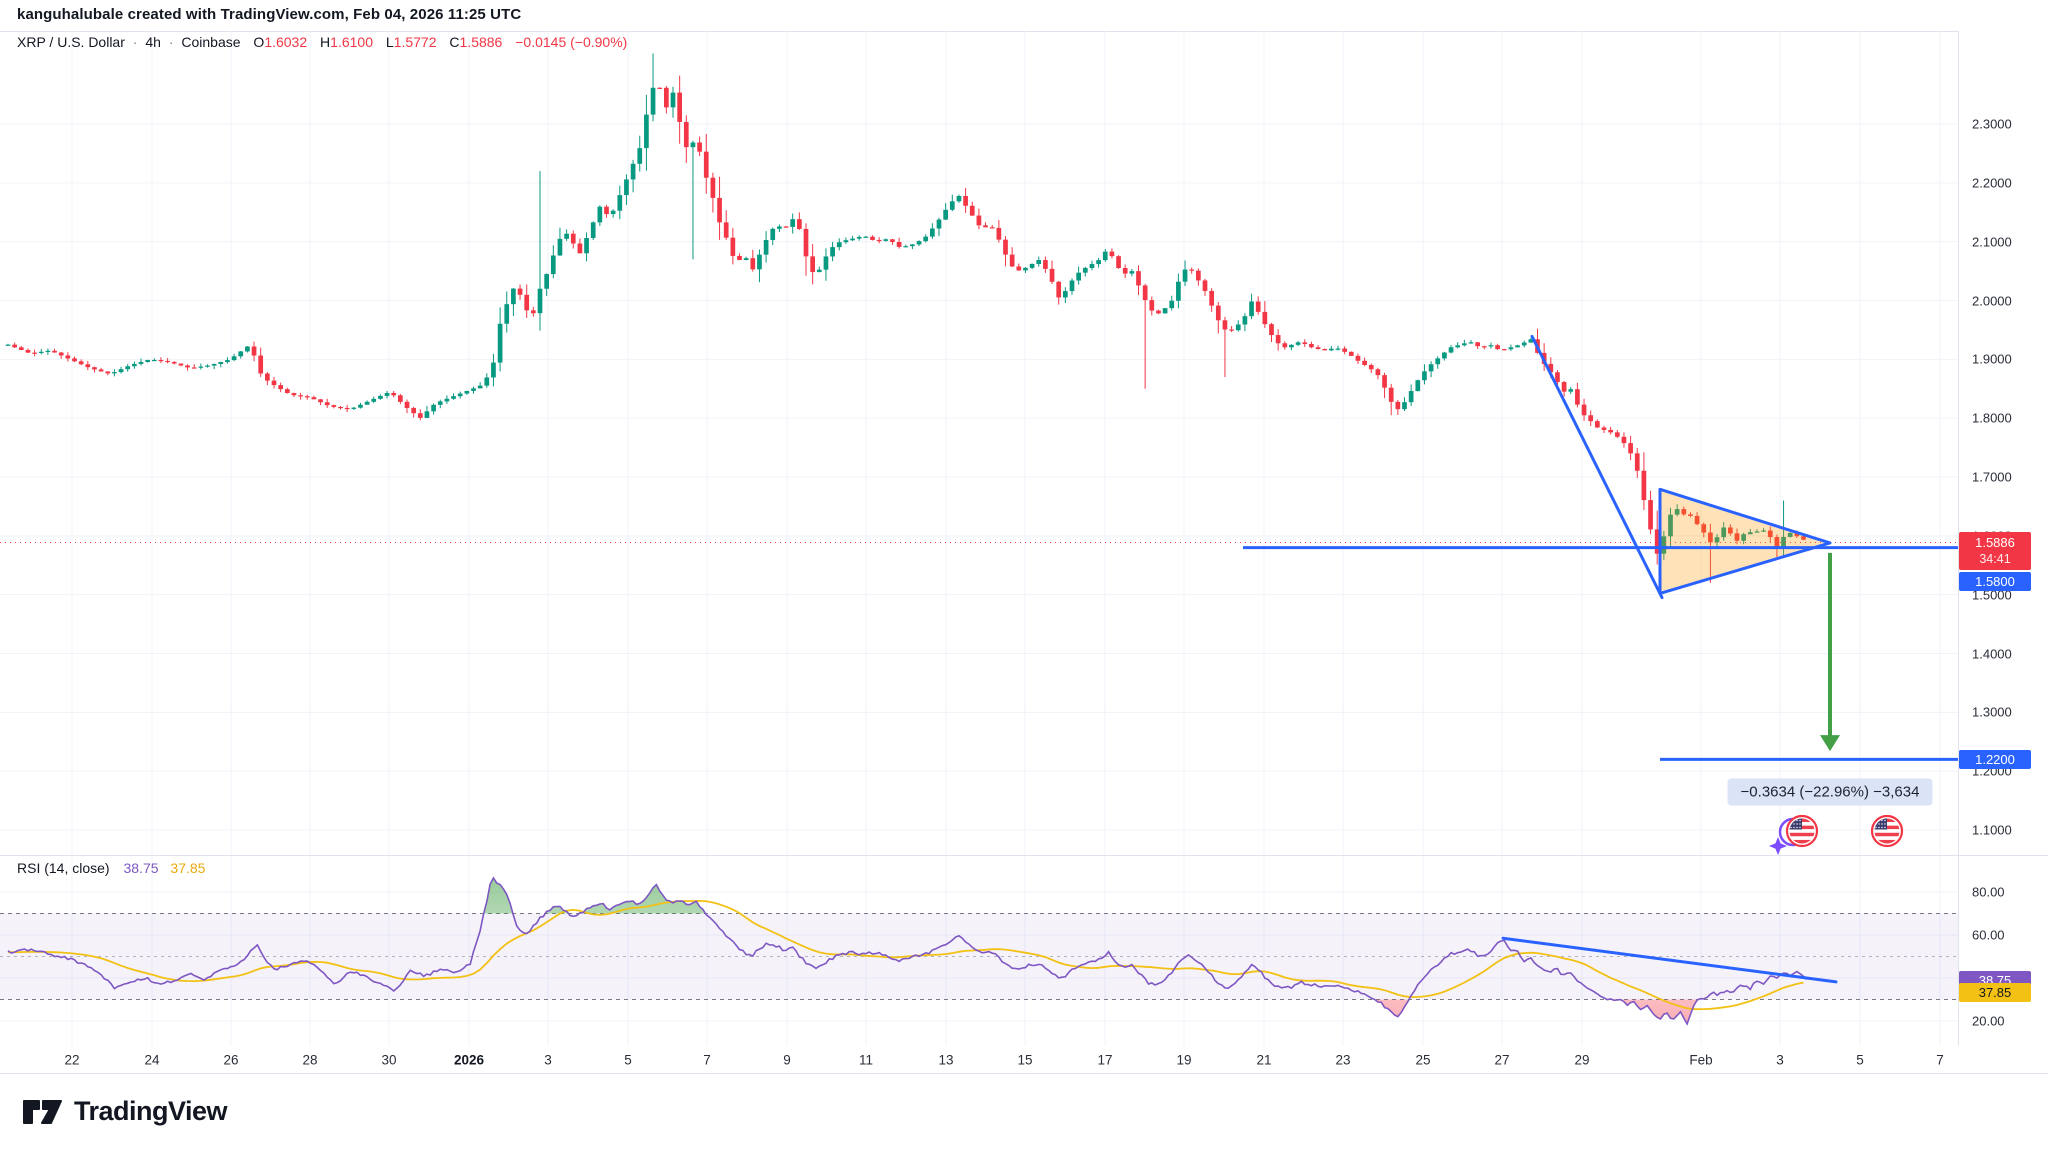  Describe the element at coordinates (1597, 467) in the screenshot. I see `trendline-pole` at that location.